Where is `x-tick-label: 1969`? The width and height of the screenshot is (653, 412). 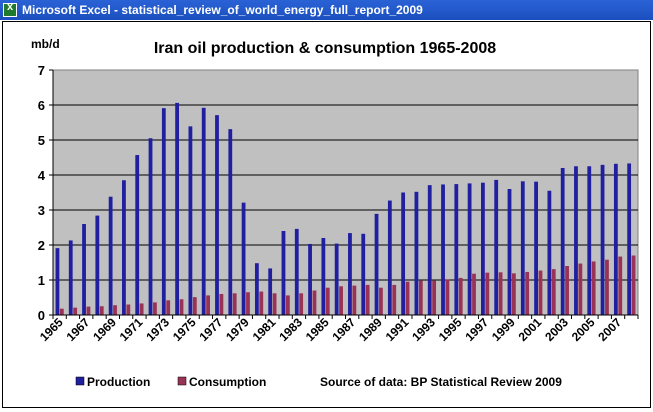 x-tick-label: 1969 is located at coordinates (104, 329).